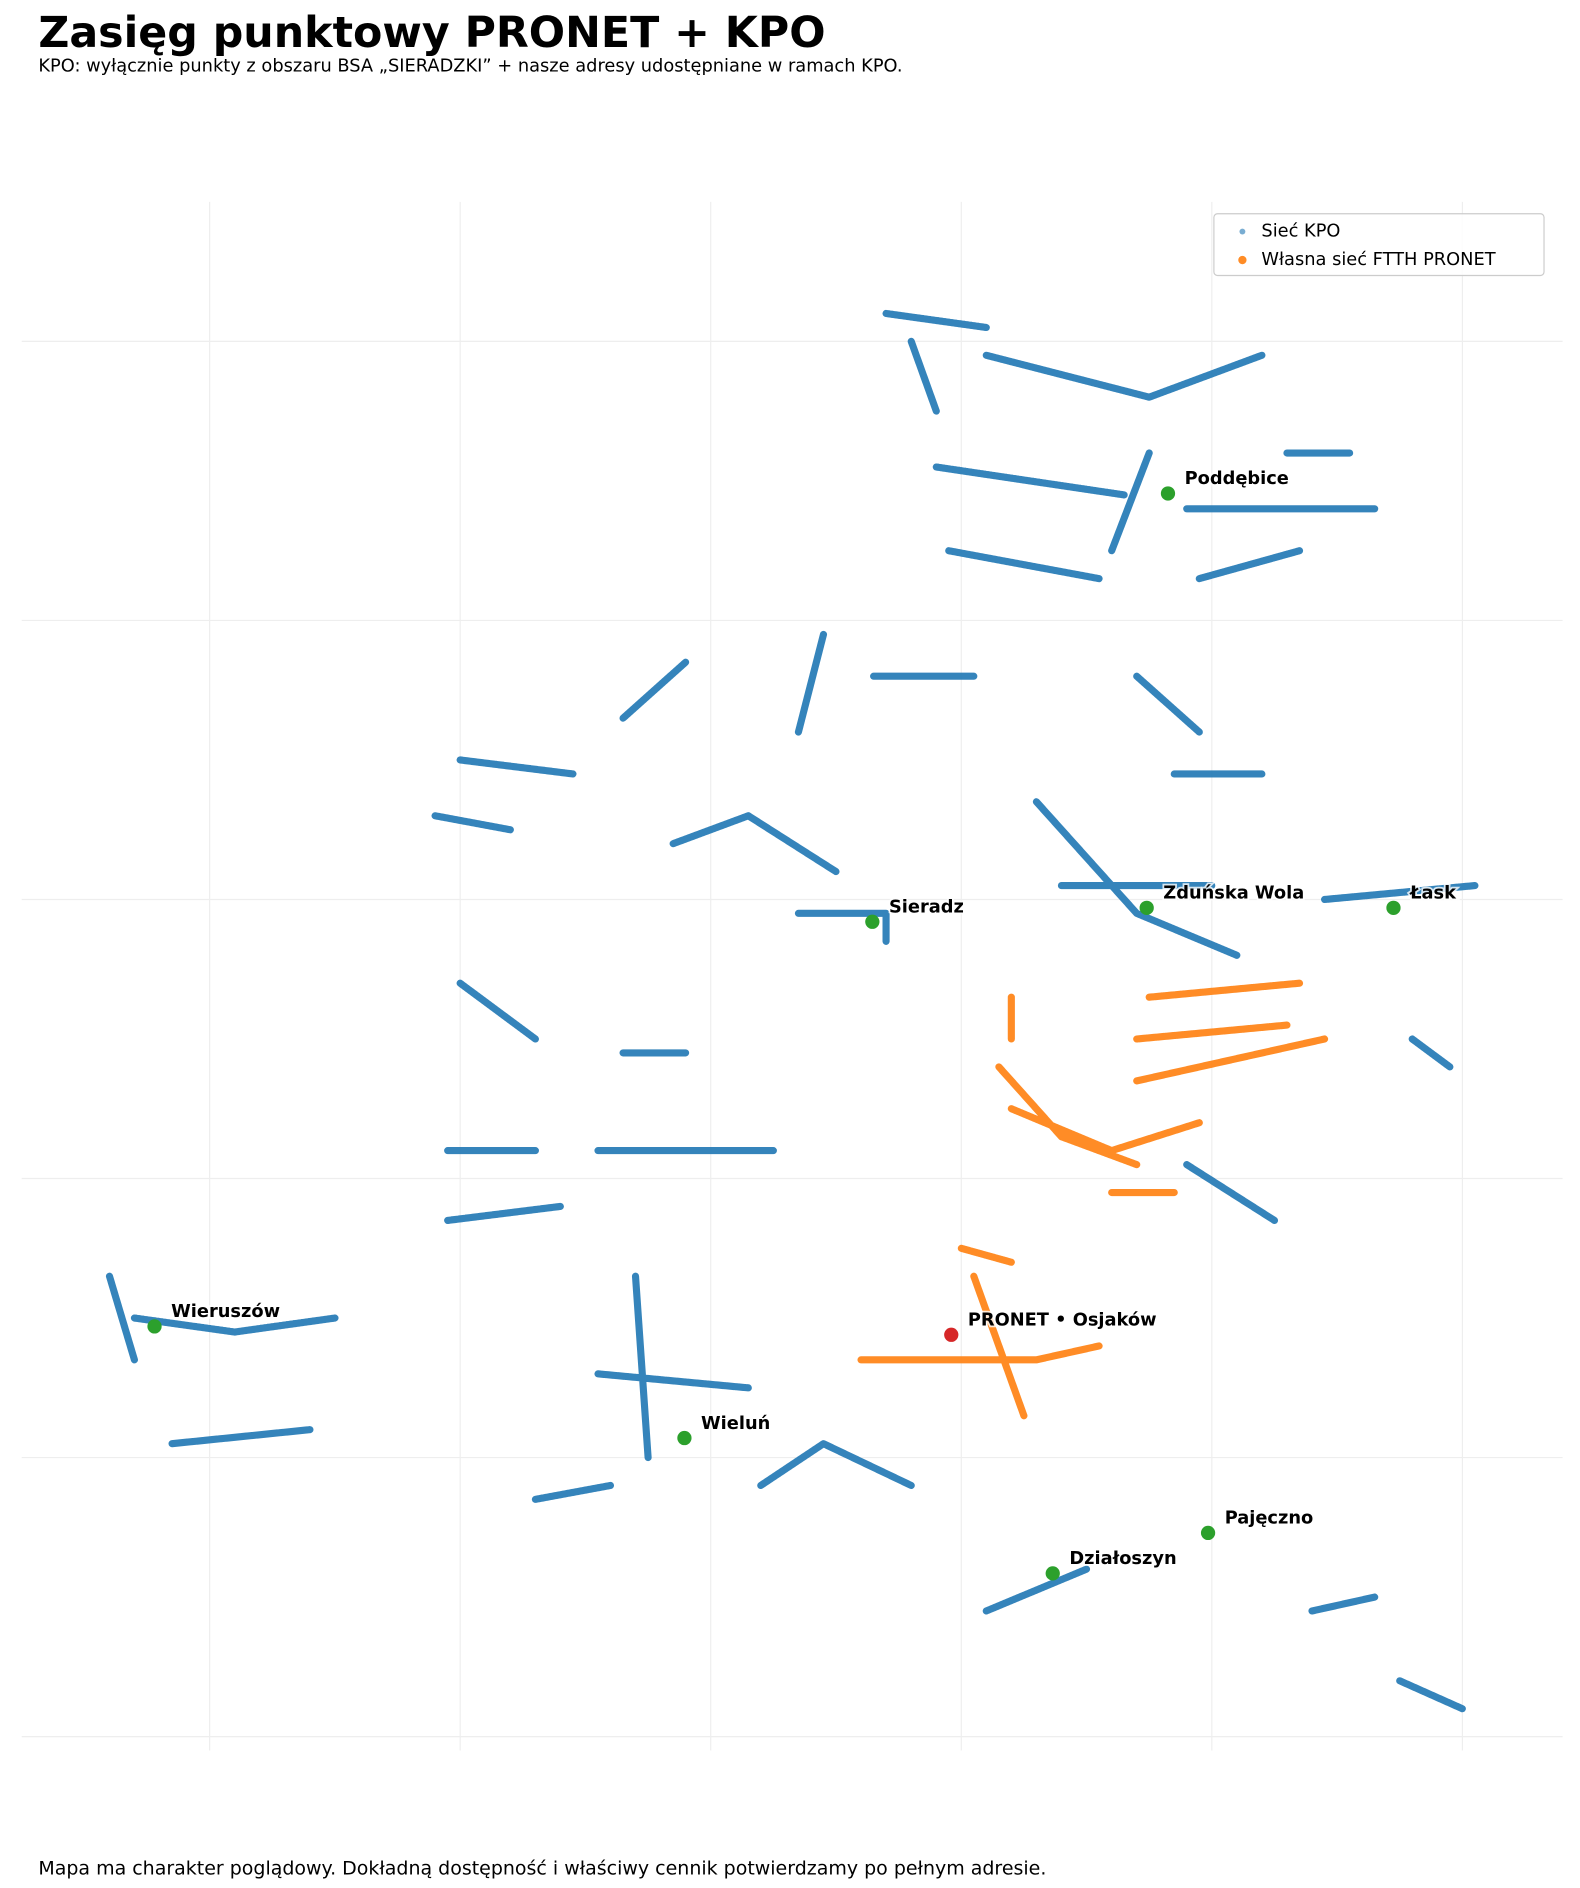  Describe the element at coordinates (1433, 893) in the screenshot. I see `place-label: Łask` at that location.